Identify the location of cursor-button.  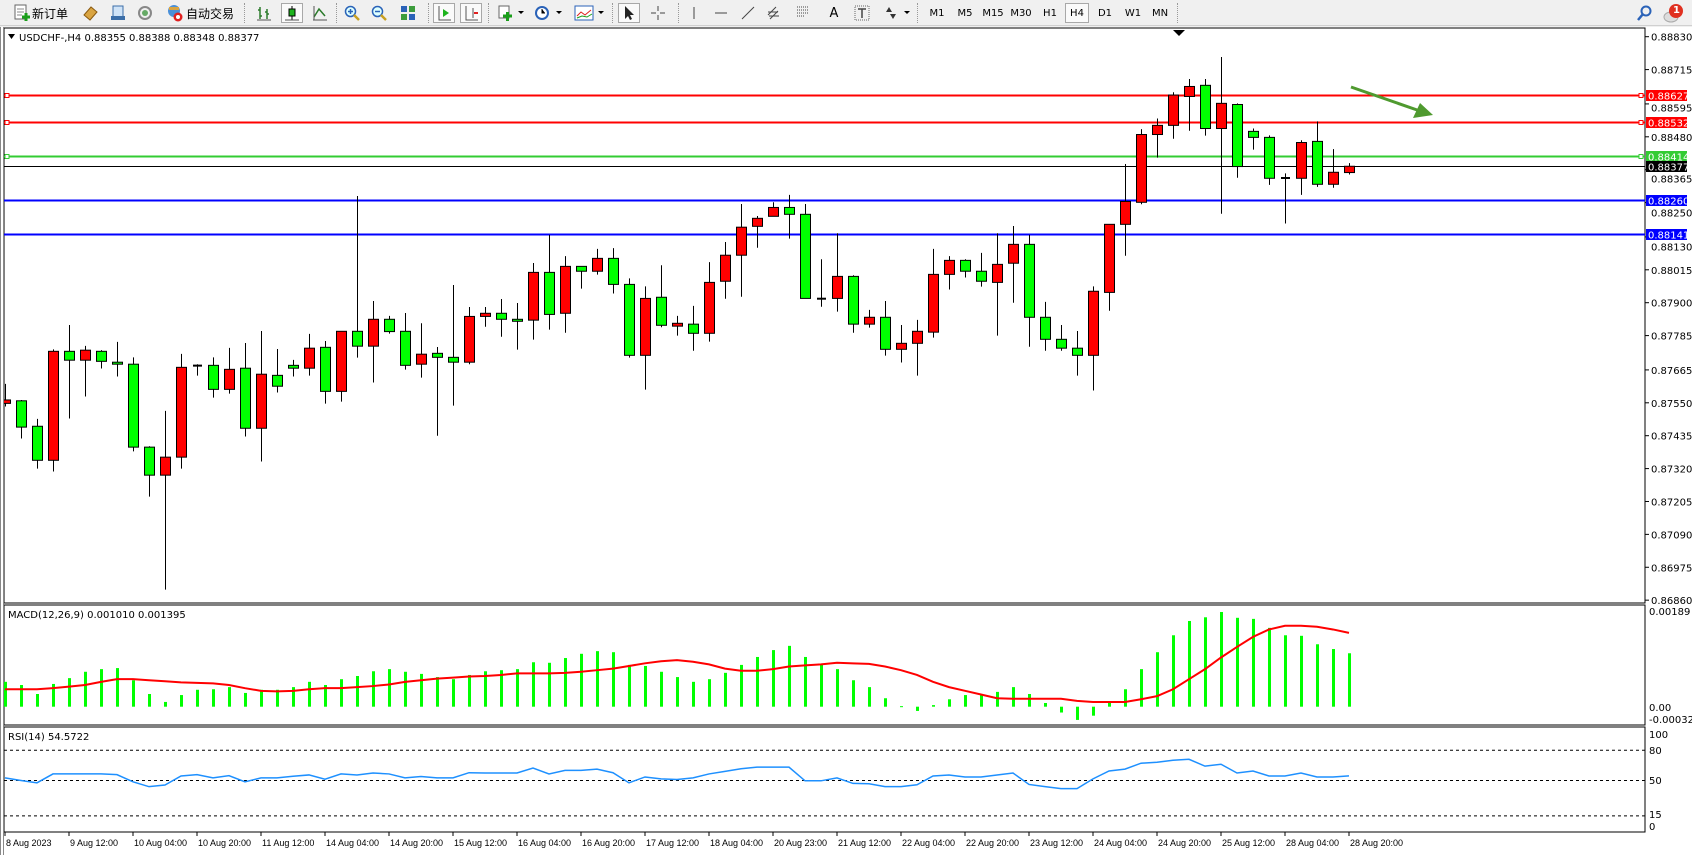
(629, 13).